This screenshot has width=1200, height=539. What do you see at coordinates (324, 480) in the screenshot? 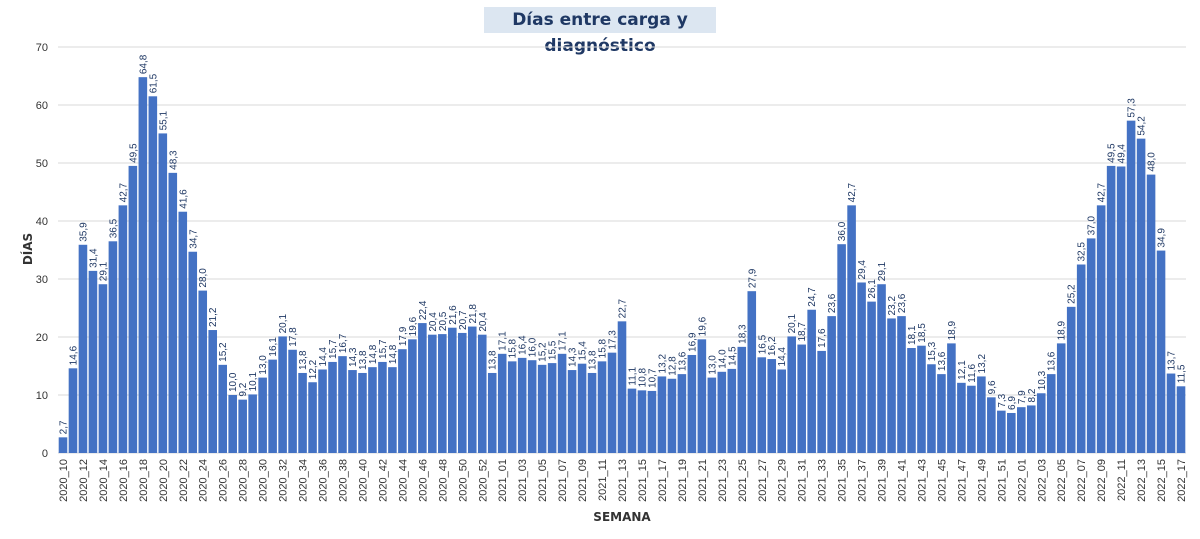
I see `x-tick-label: 2020_36` at bounding box center [324, 480].